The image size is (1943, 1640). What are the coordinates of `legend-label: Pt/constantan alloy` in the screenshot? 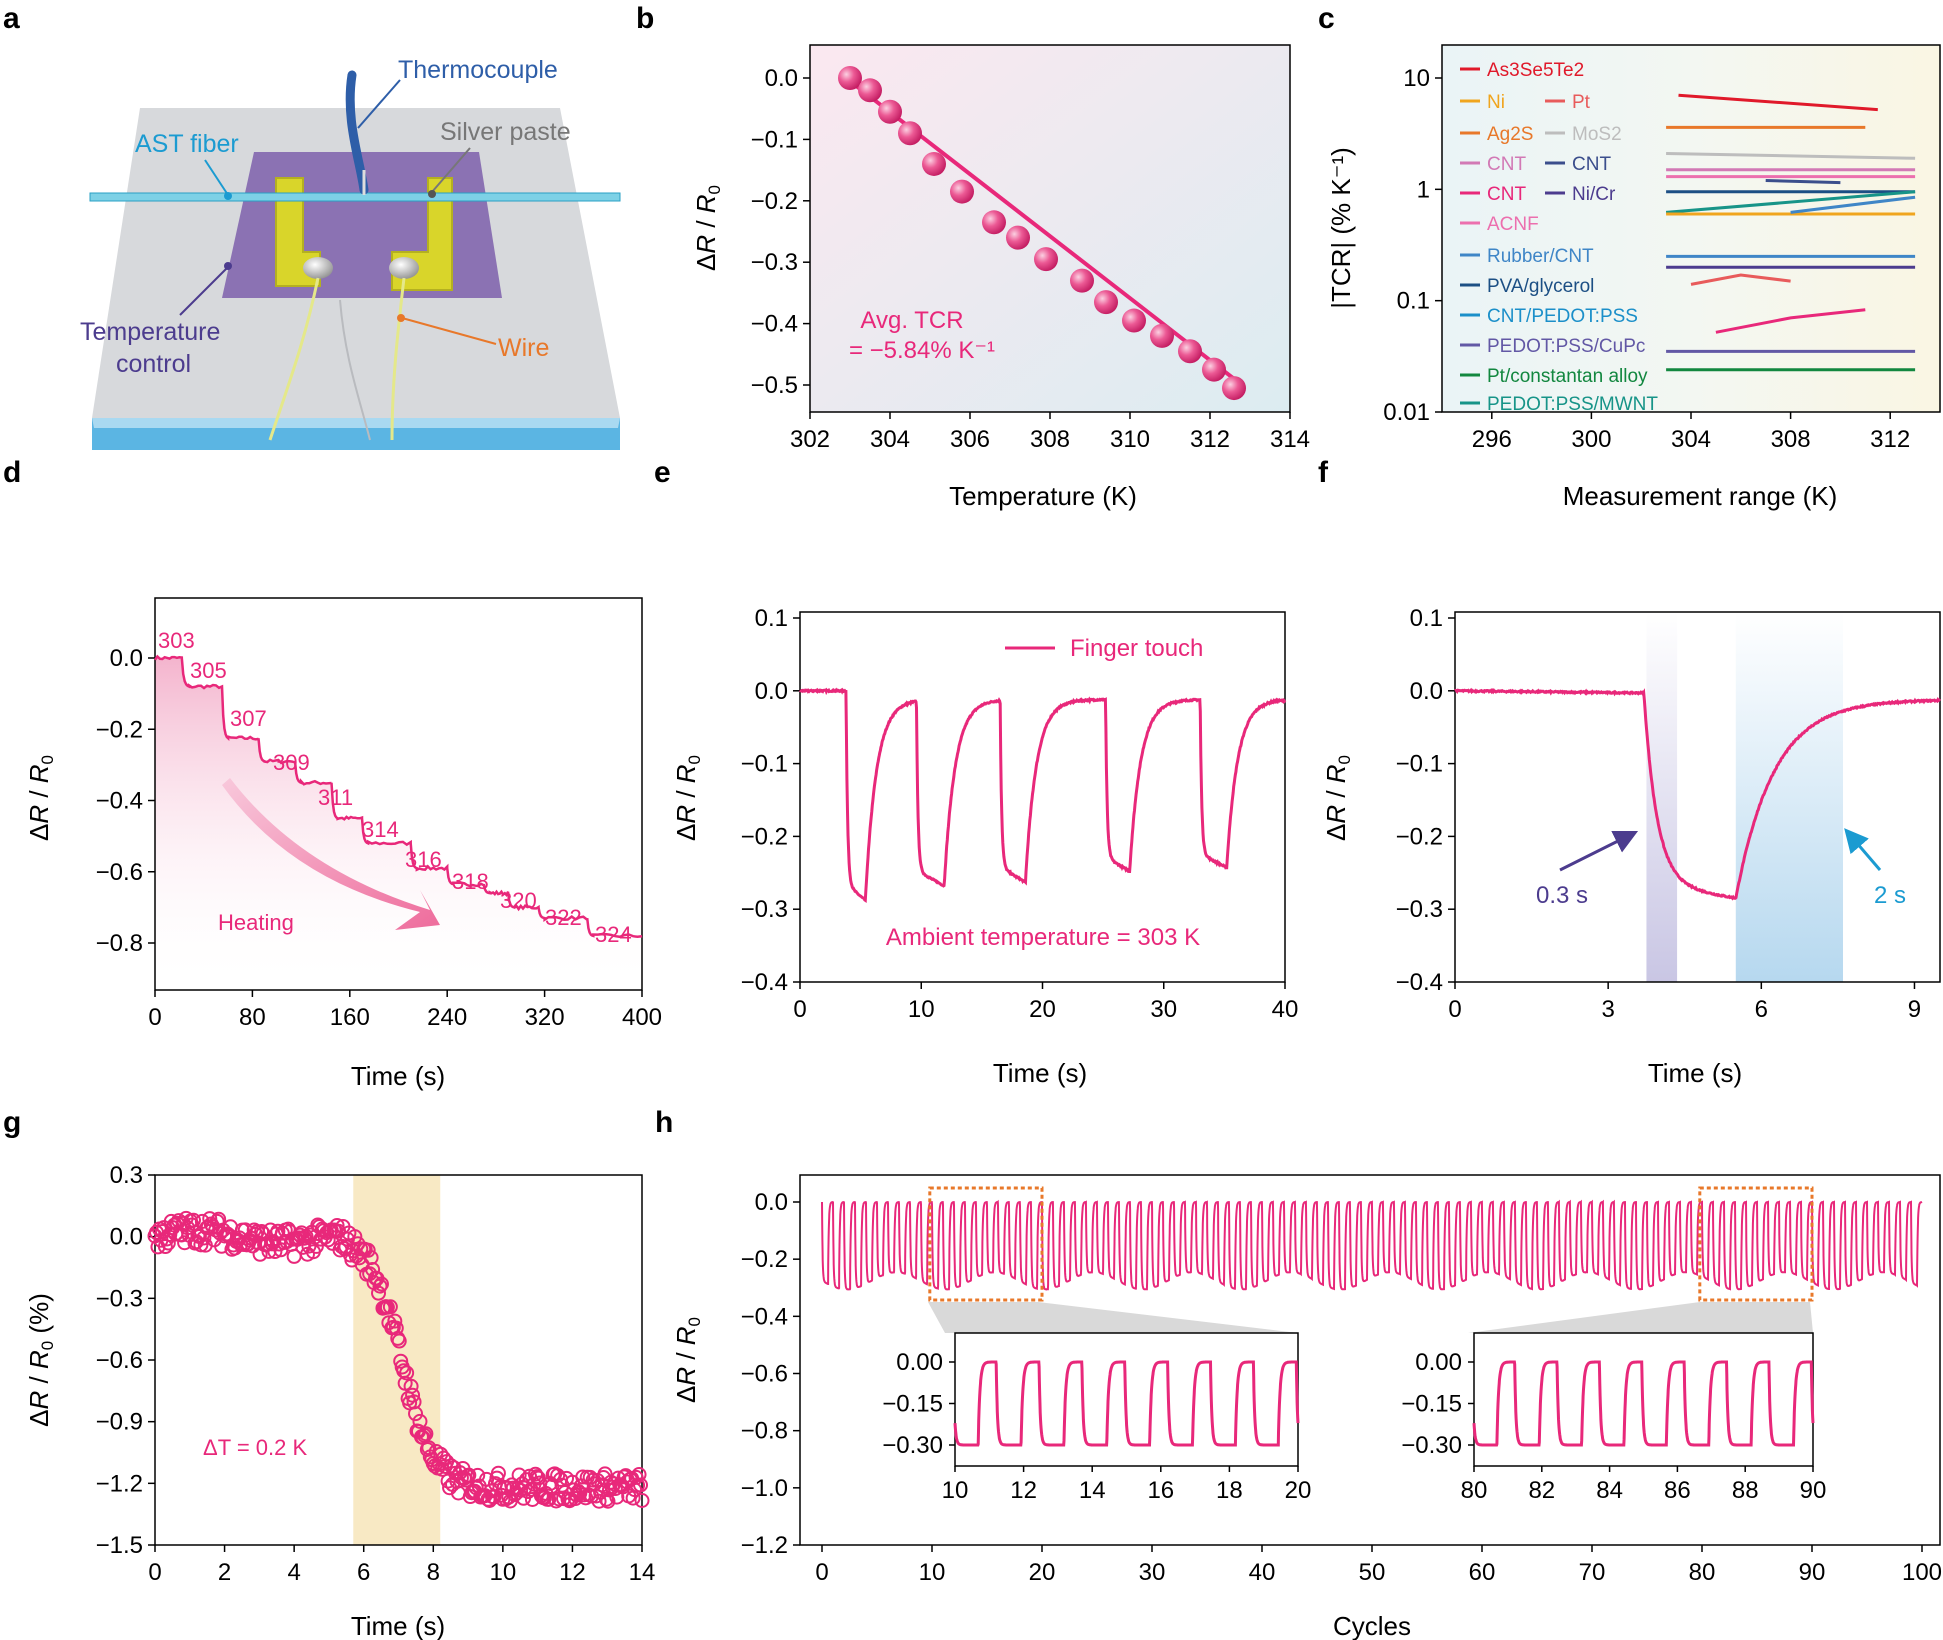 It's located at (1567, 376).